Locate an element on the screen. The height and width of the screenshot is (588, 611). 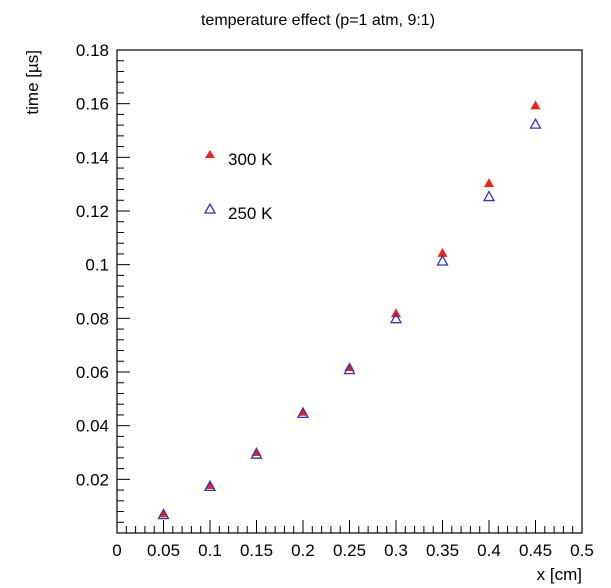
y-tick-label: 0.16 is located at coordinates (92, 104).